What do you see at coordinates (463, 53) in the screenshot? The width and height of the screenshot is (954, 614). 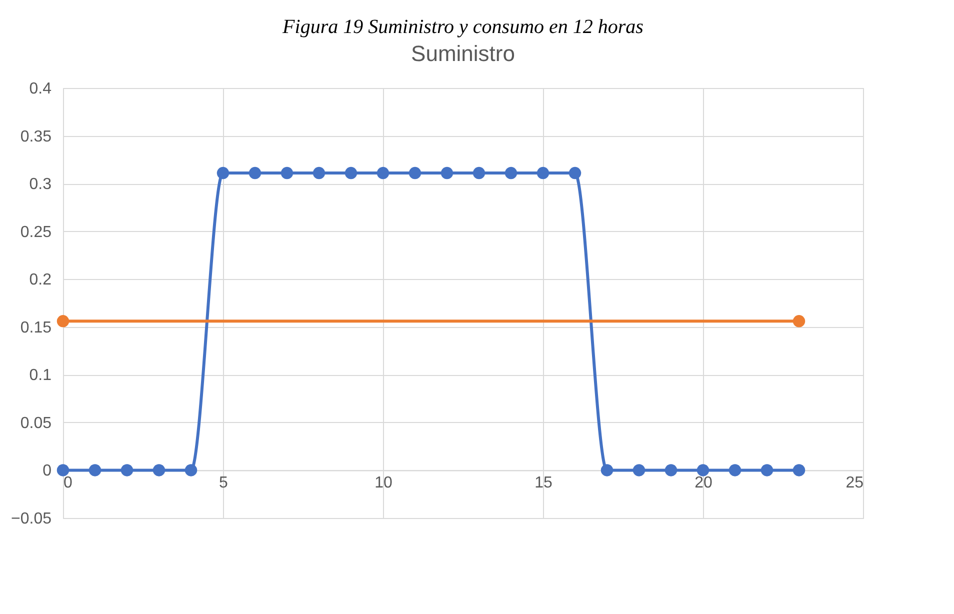 I see `chart-title: Suministro` at bounding box center [463, 53].